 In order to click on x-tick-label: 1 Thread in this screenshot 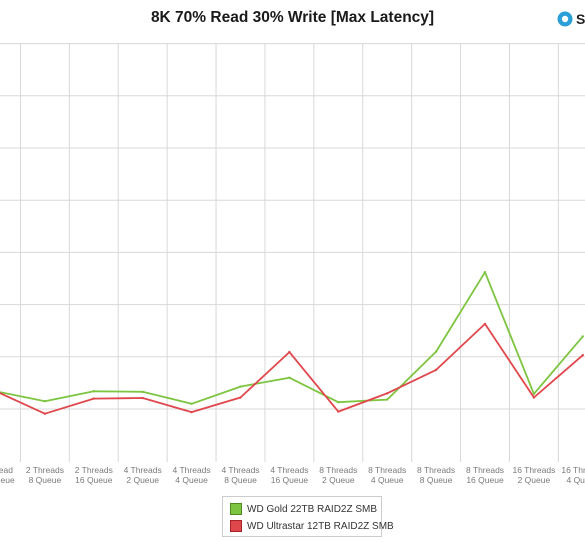, I will do `click(6, 470)`.